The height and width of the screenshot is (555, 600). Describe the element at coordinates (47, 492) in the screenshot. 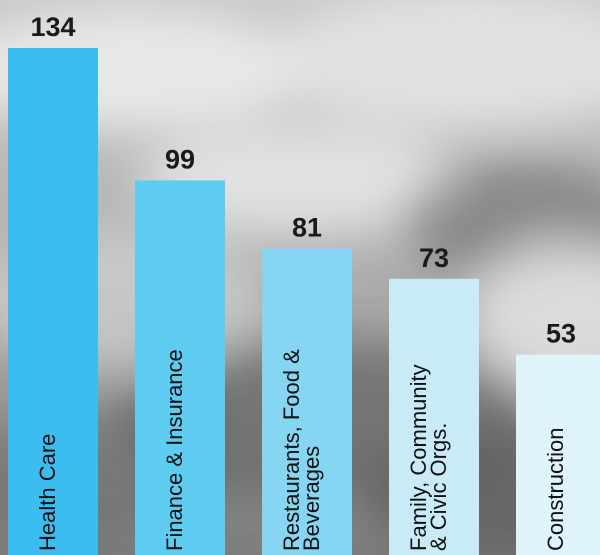

I see `category-label-0: Health Care` at that location.